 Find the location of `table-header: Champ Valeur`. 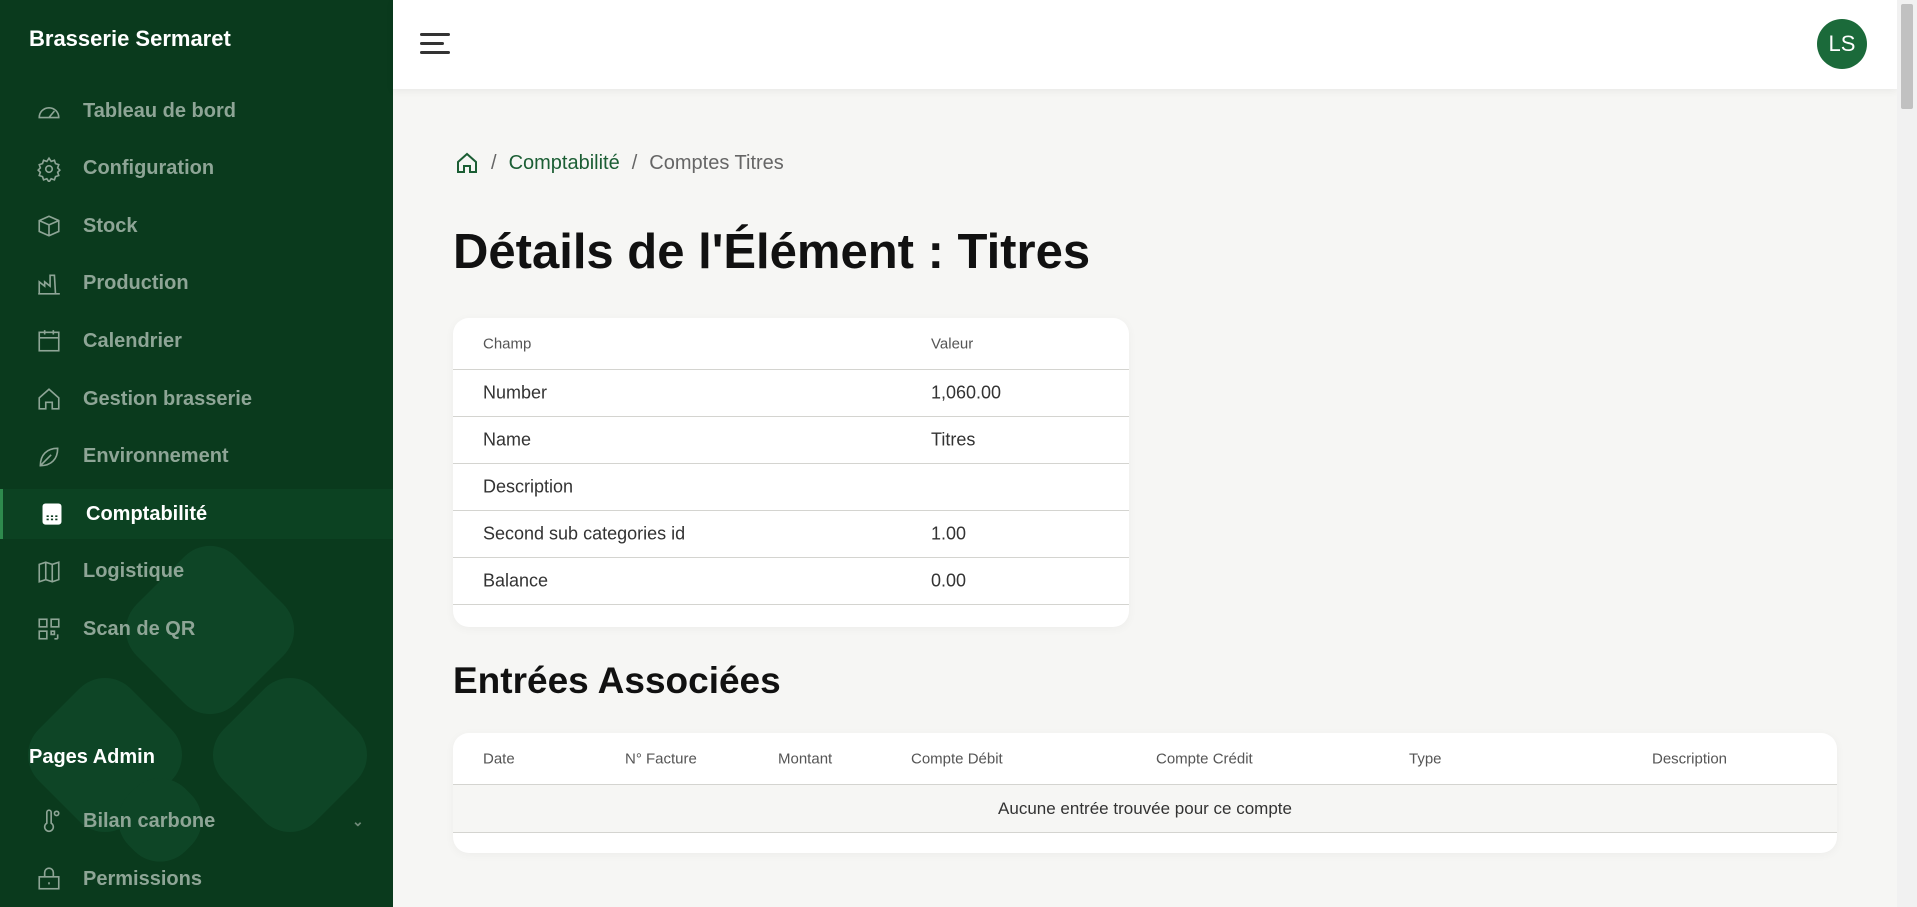

table-header: Champ Valeur is located at coordinates (791, 344).